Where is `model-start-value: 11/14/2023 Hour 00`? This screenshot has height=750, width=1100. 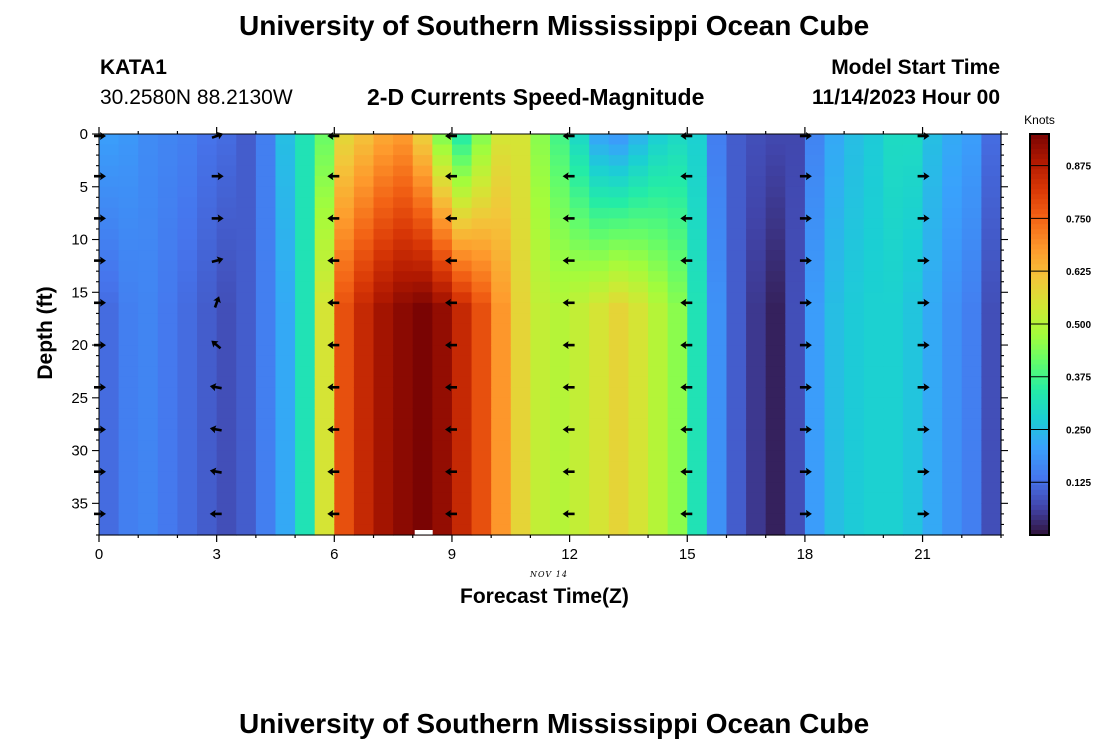
model-start-value: 11/14/2023 Hour 00 is located at coordinates (906, 97).